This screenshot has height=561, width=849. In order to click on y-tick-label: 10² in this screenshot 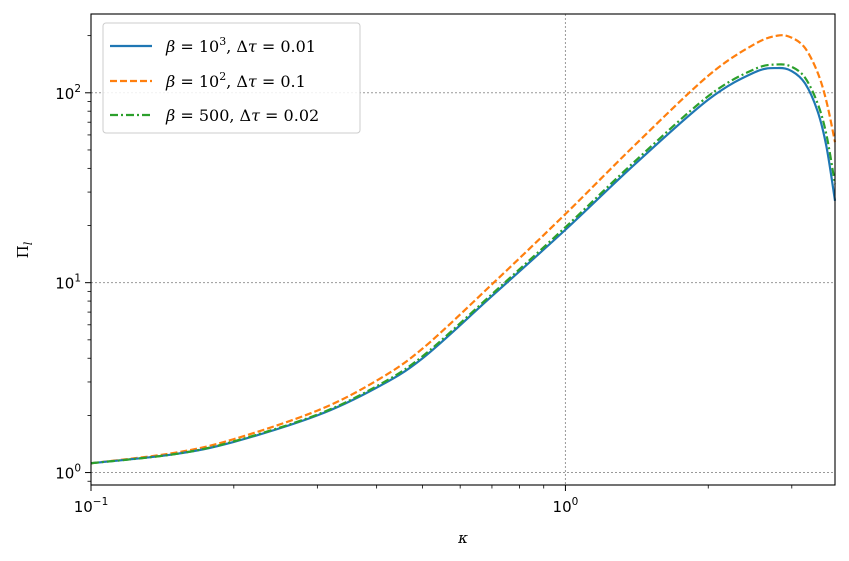, I will do `click(68, 93)`.